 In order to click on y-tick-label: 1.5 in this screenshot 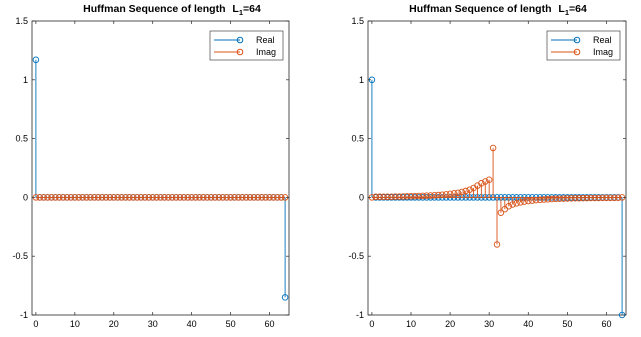, I will do `click(21, 21)`.